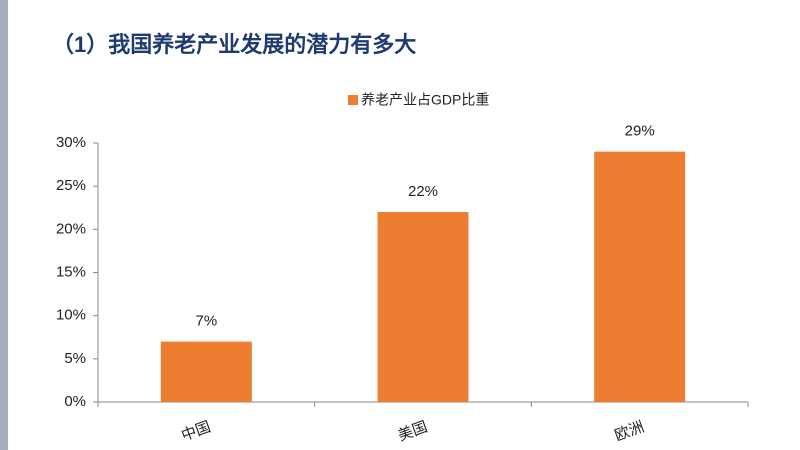  Describe the element at coordinates (196, 431) in the screenshot. I see `x-tick-label: 中国` at that location.